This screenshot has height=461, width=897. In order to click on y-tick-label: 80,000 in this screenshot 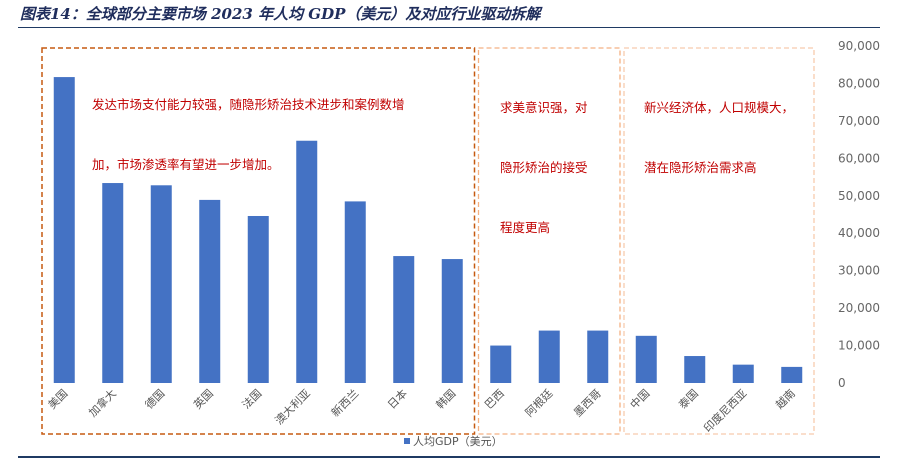, I will do `click(859, 83)`.